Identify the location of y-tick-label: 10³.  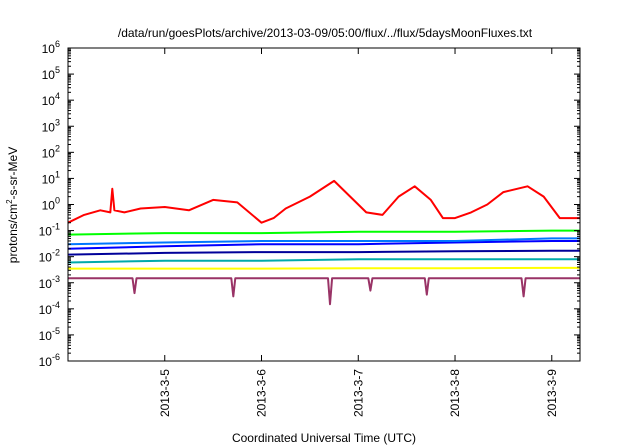
(51, 125).